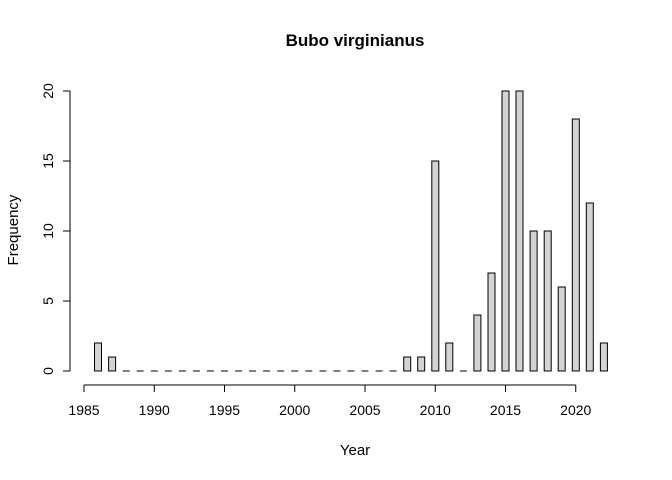  What do you see at coordinates (407, 364) in the screenshot?
I see `bar-2008` at bounding box center [407, 364].